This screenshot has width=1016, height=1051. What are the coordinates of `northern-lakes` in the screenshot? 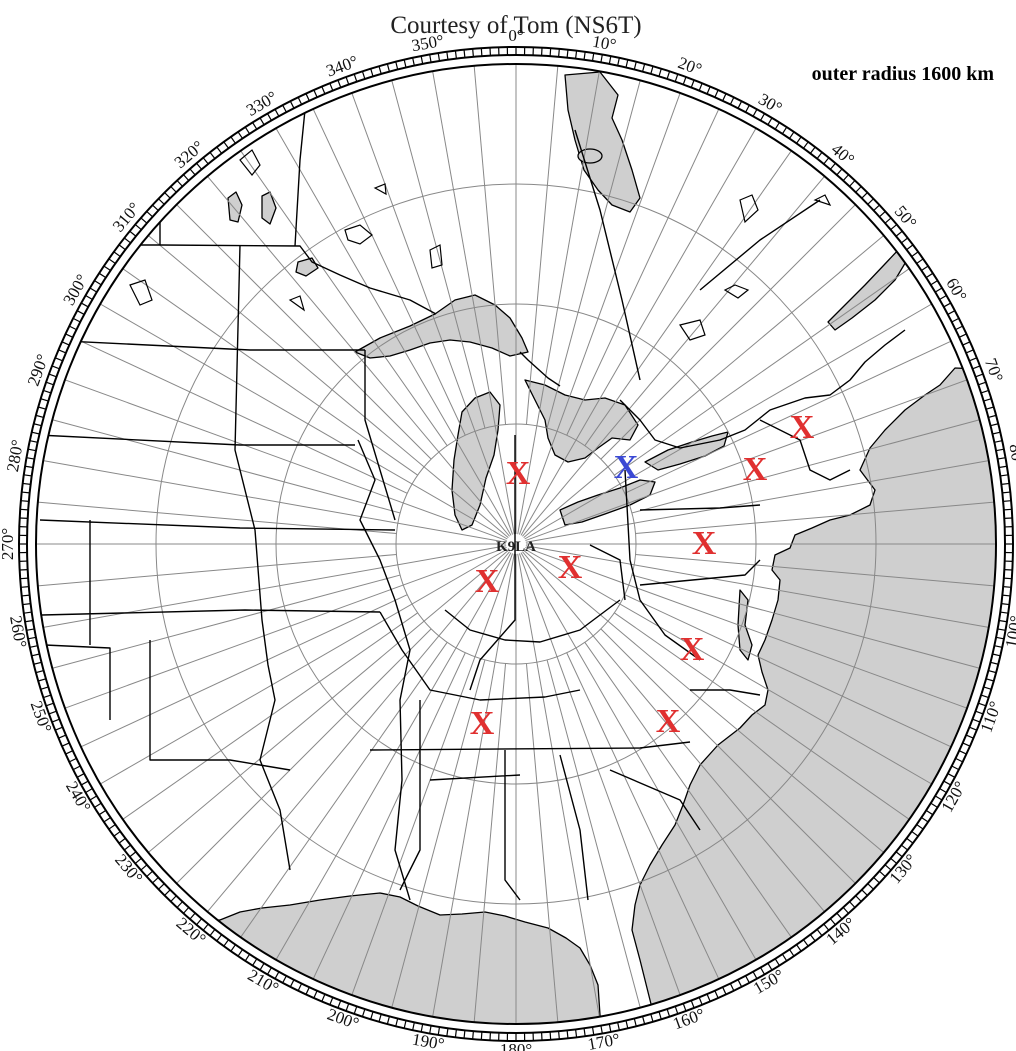 It's located at (480, 245).